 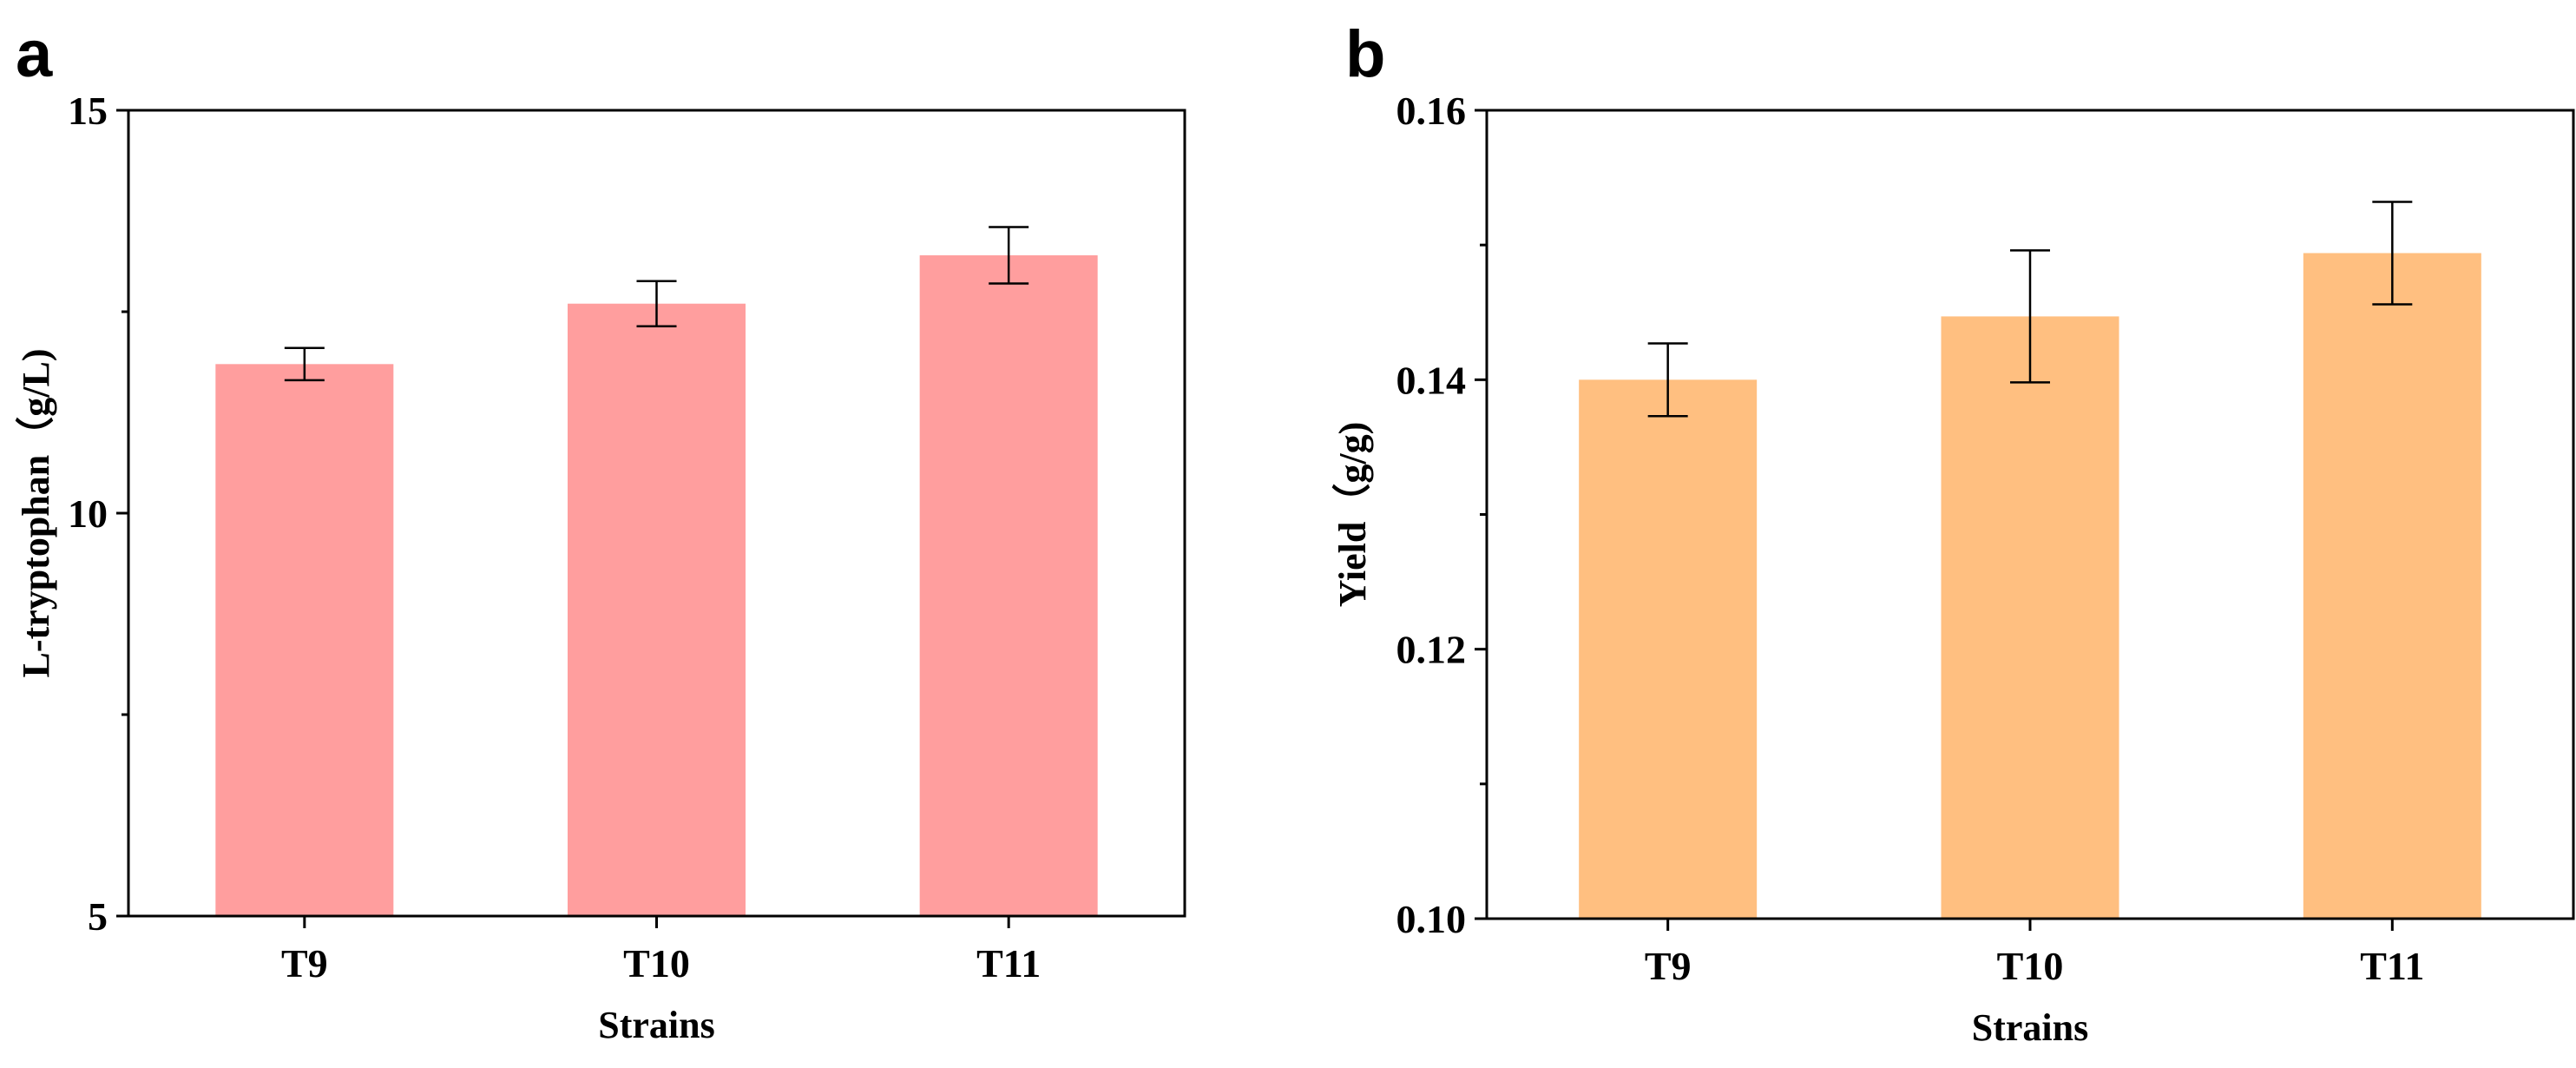 What do you see at coordinates (1442, 515) in the screenshot?
I see `panel-b-y-ticks: 0.10 0.12 0.14 0.16` at bounding box center [1442, 515].